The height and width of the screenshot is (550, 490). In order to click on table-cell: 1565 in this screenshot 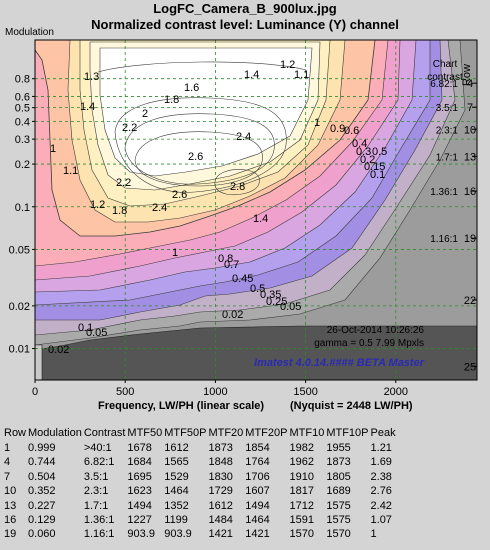, I will do `click(176, 462)`.